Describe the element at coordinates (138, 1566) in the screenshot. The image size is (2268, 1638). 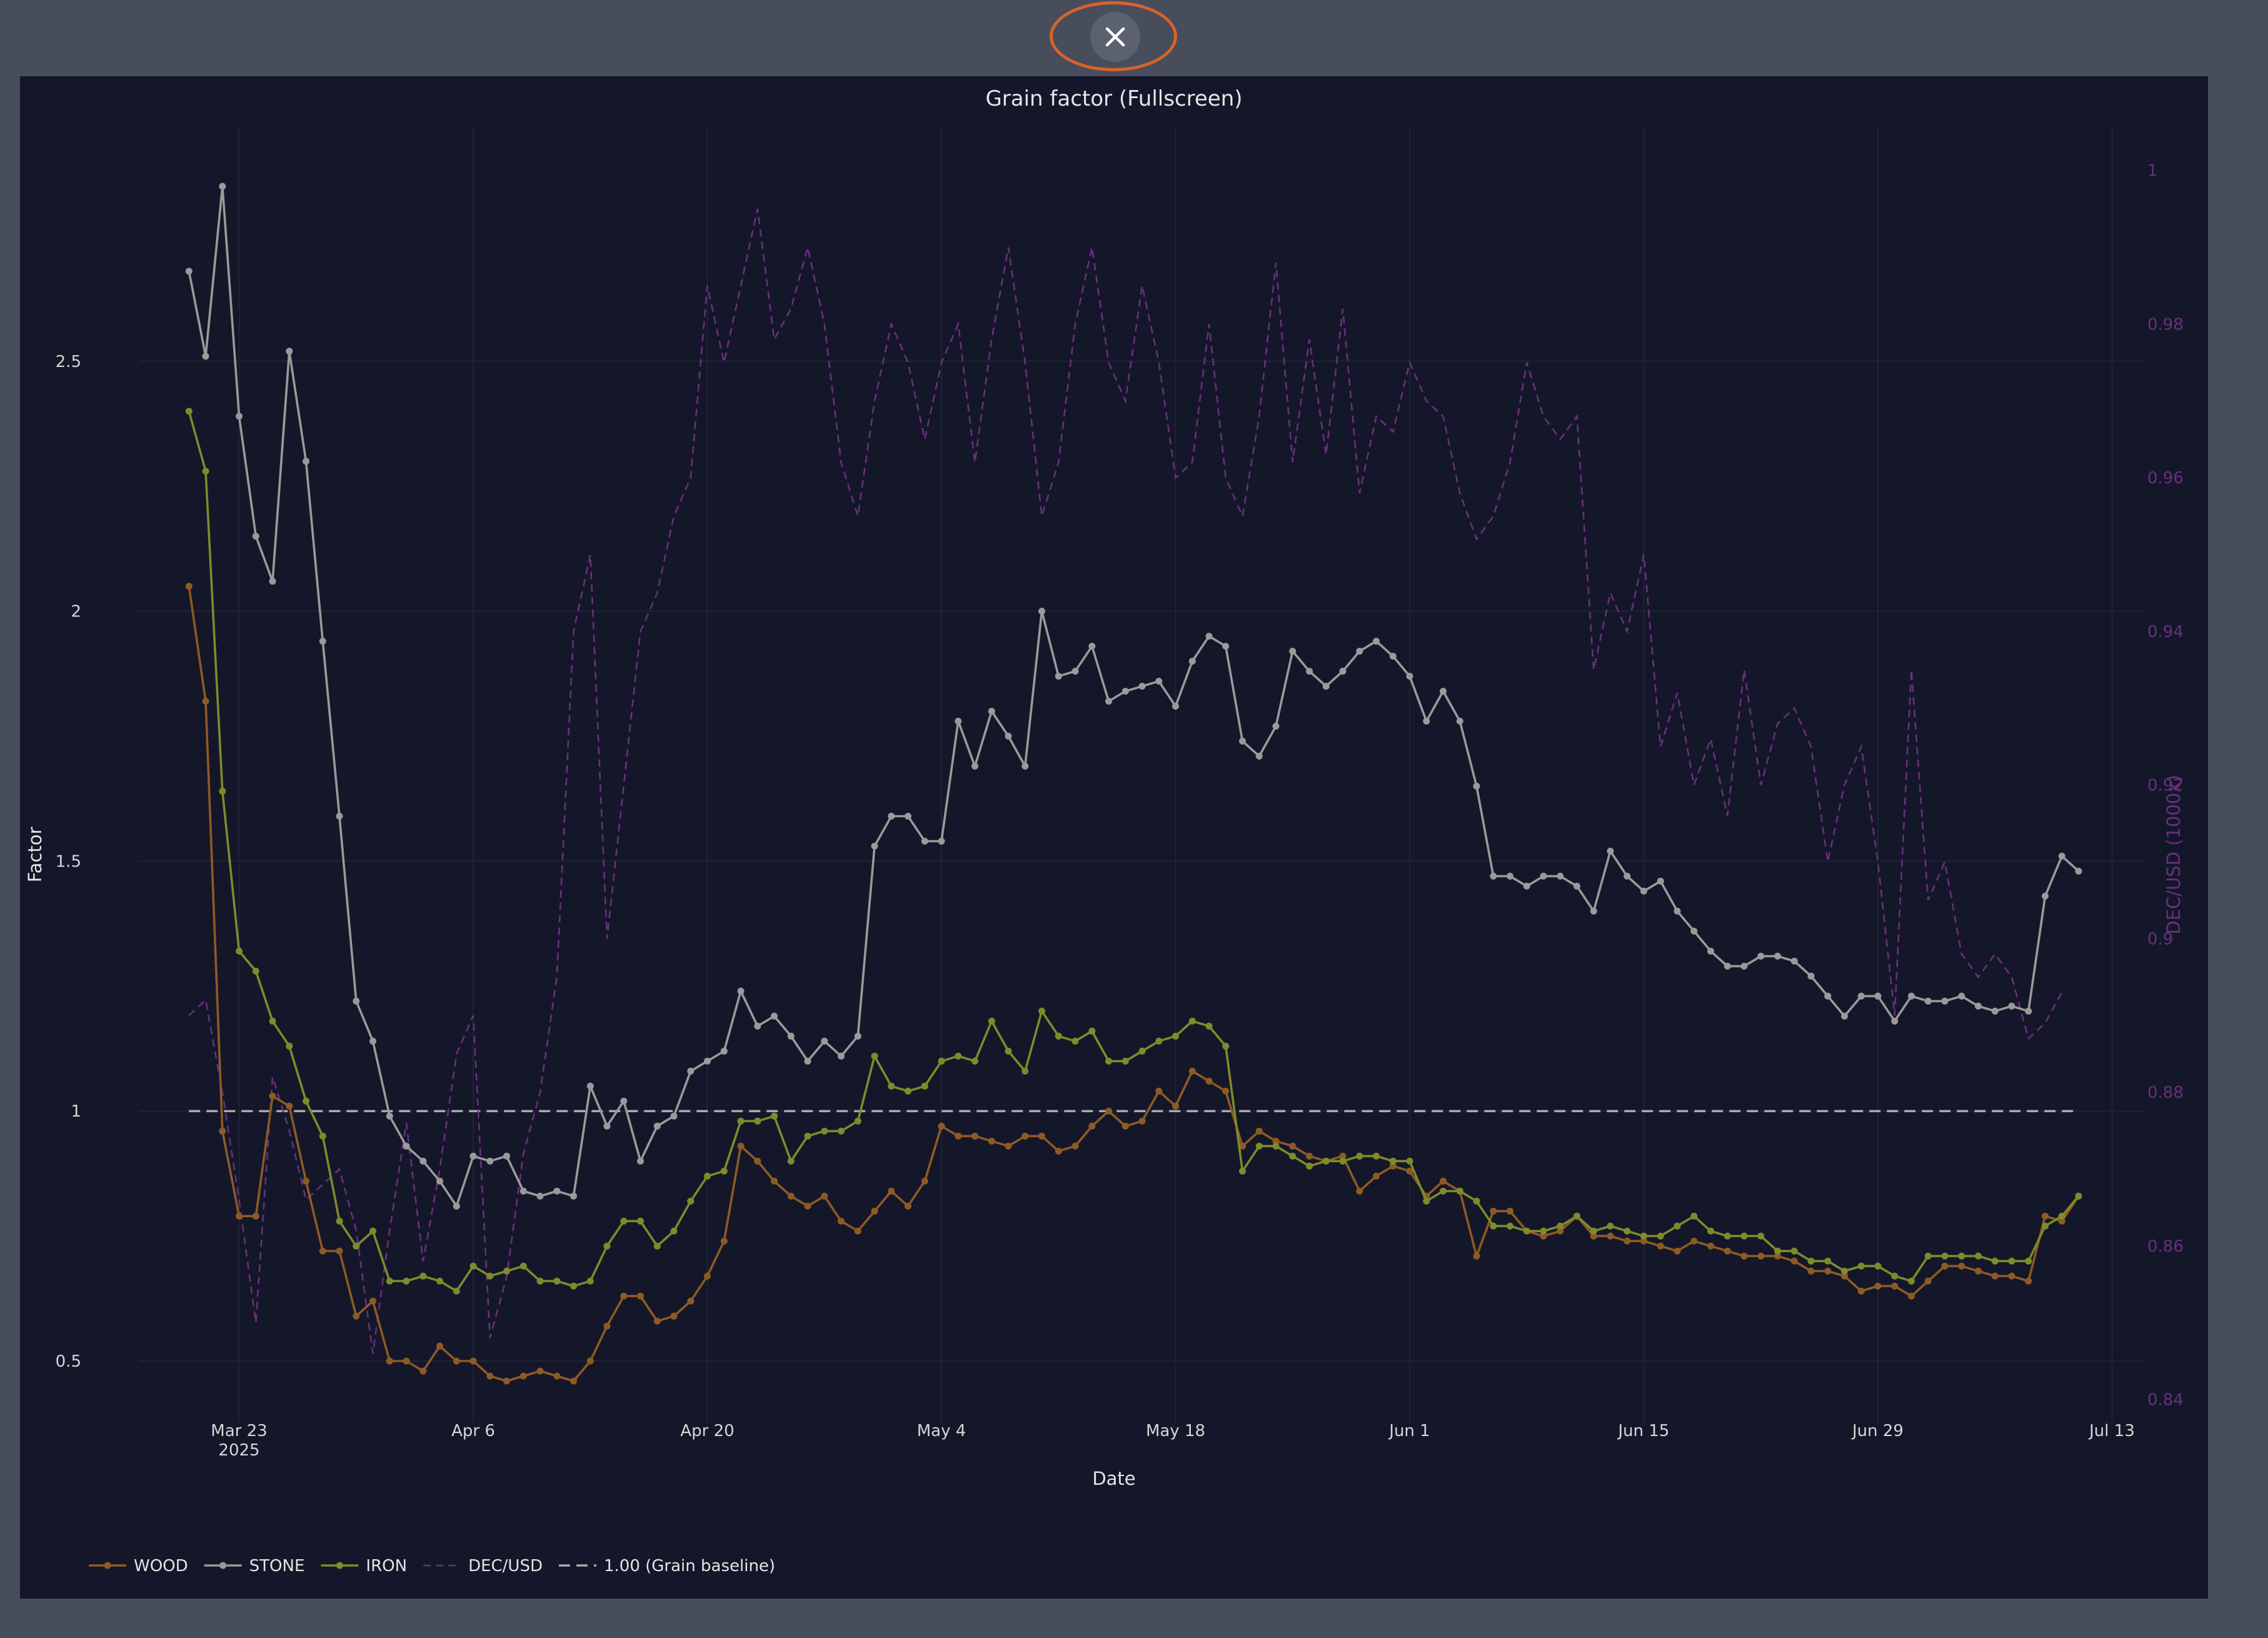
I see `legend-item-wood: WOOD` at that location.